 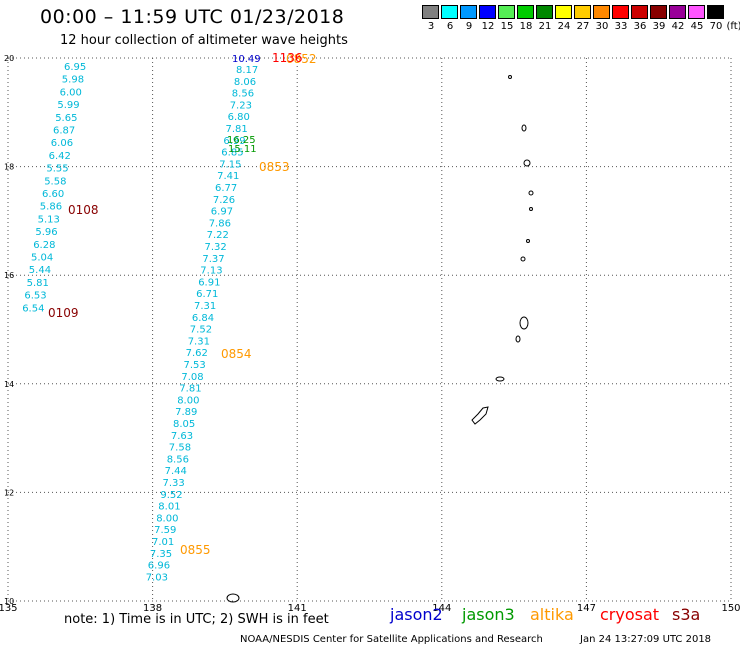 What do you see at coordinates (246, 59) in the screenshot?
I see `wave-height-label: 10.49` at bounding box center [246, 59].